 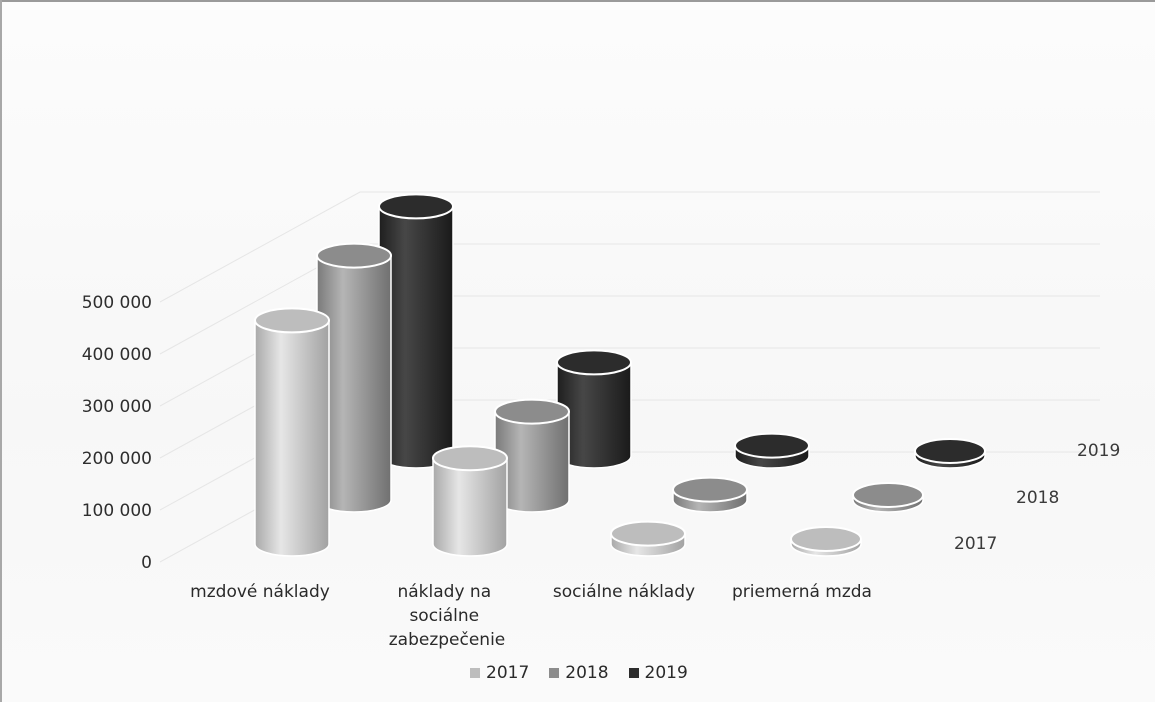 I want to click on legend-swatch-2018, so click(x=554, y=673).